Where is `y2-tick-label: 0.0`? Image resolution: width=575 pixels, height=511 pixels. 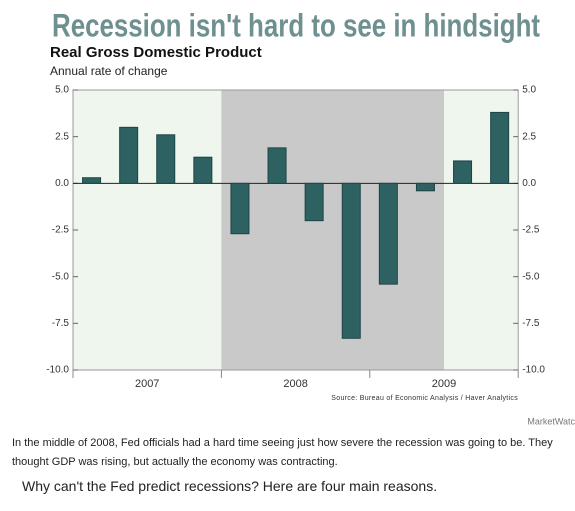 y2-tick-label: 0.0 is located at coordinates (529, 183).